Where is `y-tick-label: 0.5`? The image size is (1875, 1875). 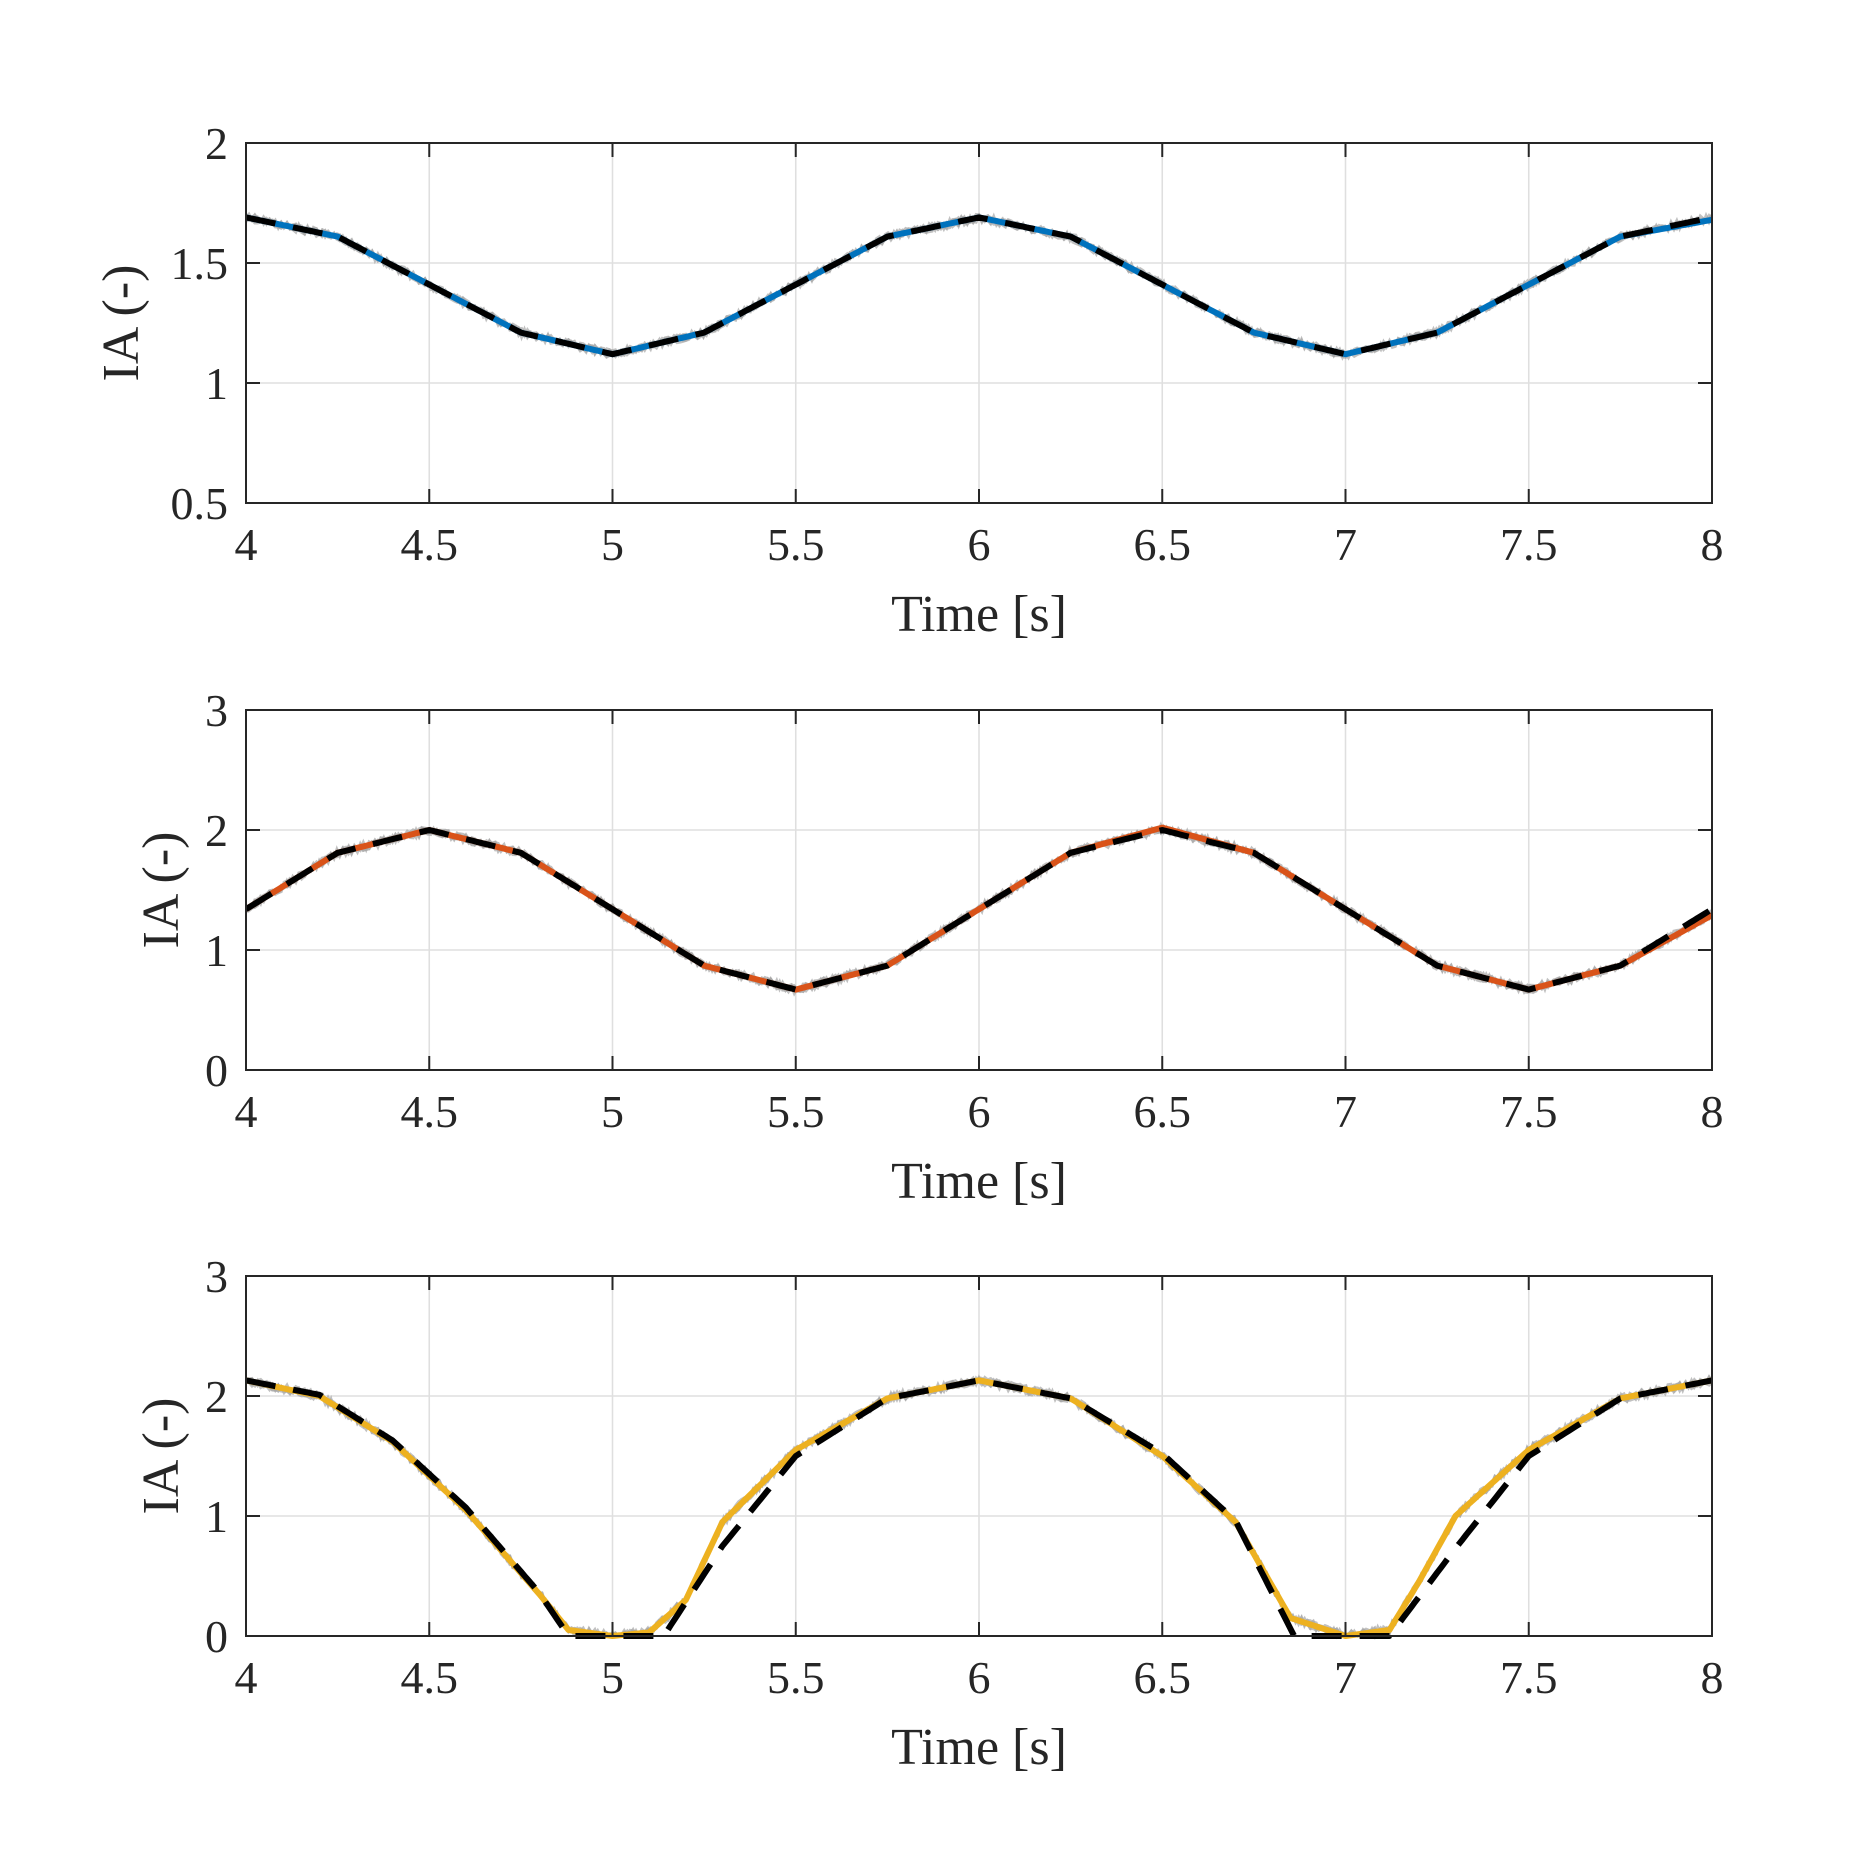
y-tick-label: 0.5 is located at coordinates (200, 503).